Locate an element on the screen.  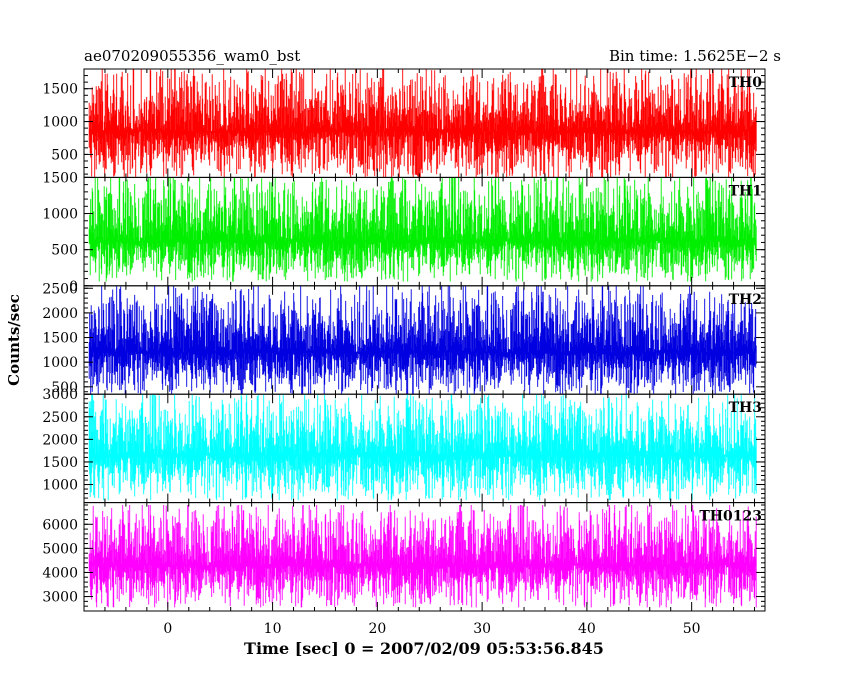
panel-label-th0: TH0 is located at coordinates (746, 83).